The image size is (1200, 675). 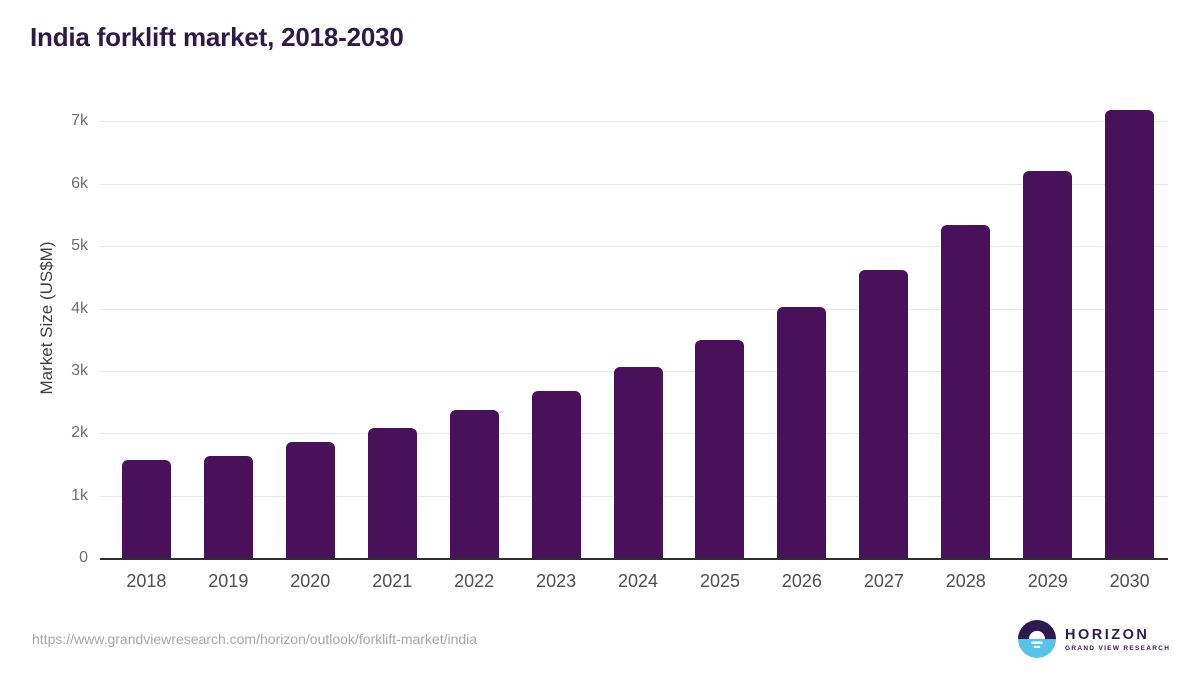 What do you see at coordinates (883, 581) in the screenshot?
I see `x-tick-label: 2027` at bounding box center [883, 581].